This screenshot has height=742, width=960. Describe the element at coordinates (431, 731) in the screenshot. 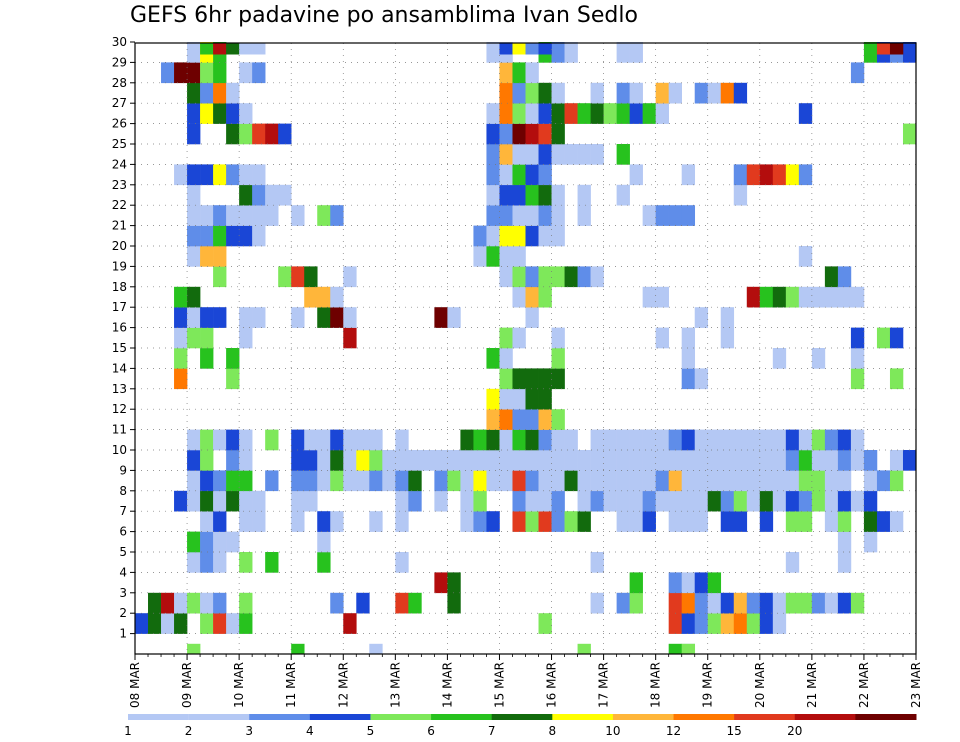

I see `colorbar-label: 6` at that location.